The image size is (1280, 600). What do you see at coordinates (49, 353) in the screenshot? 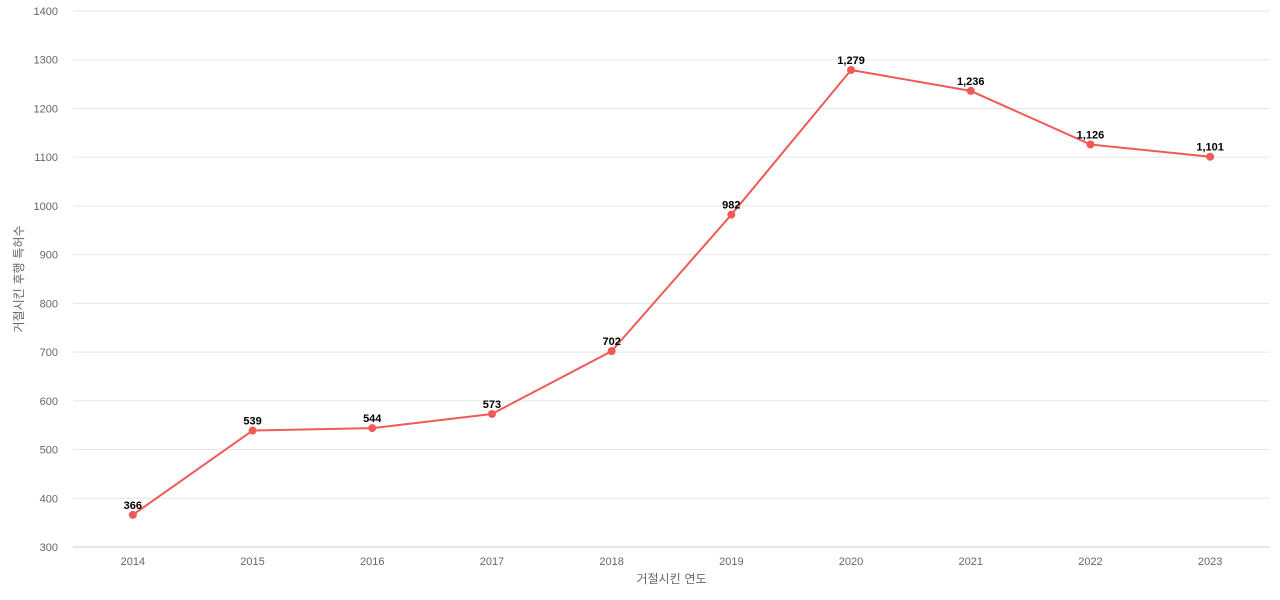
I see `y-tick-label: 700` at bounding box center [49, 353].